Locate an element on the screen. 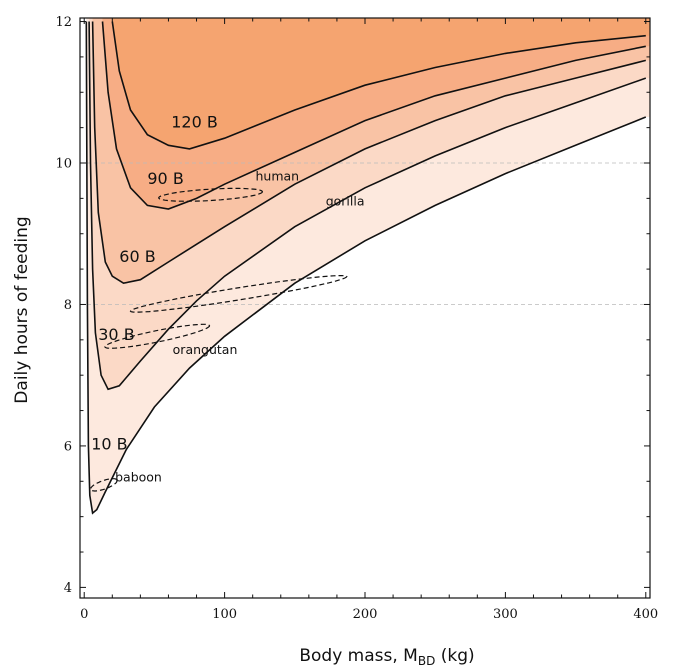  x-tick-label: 100 is located at coordinates (224, 614).